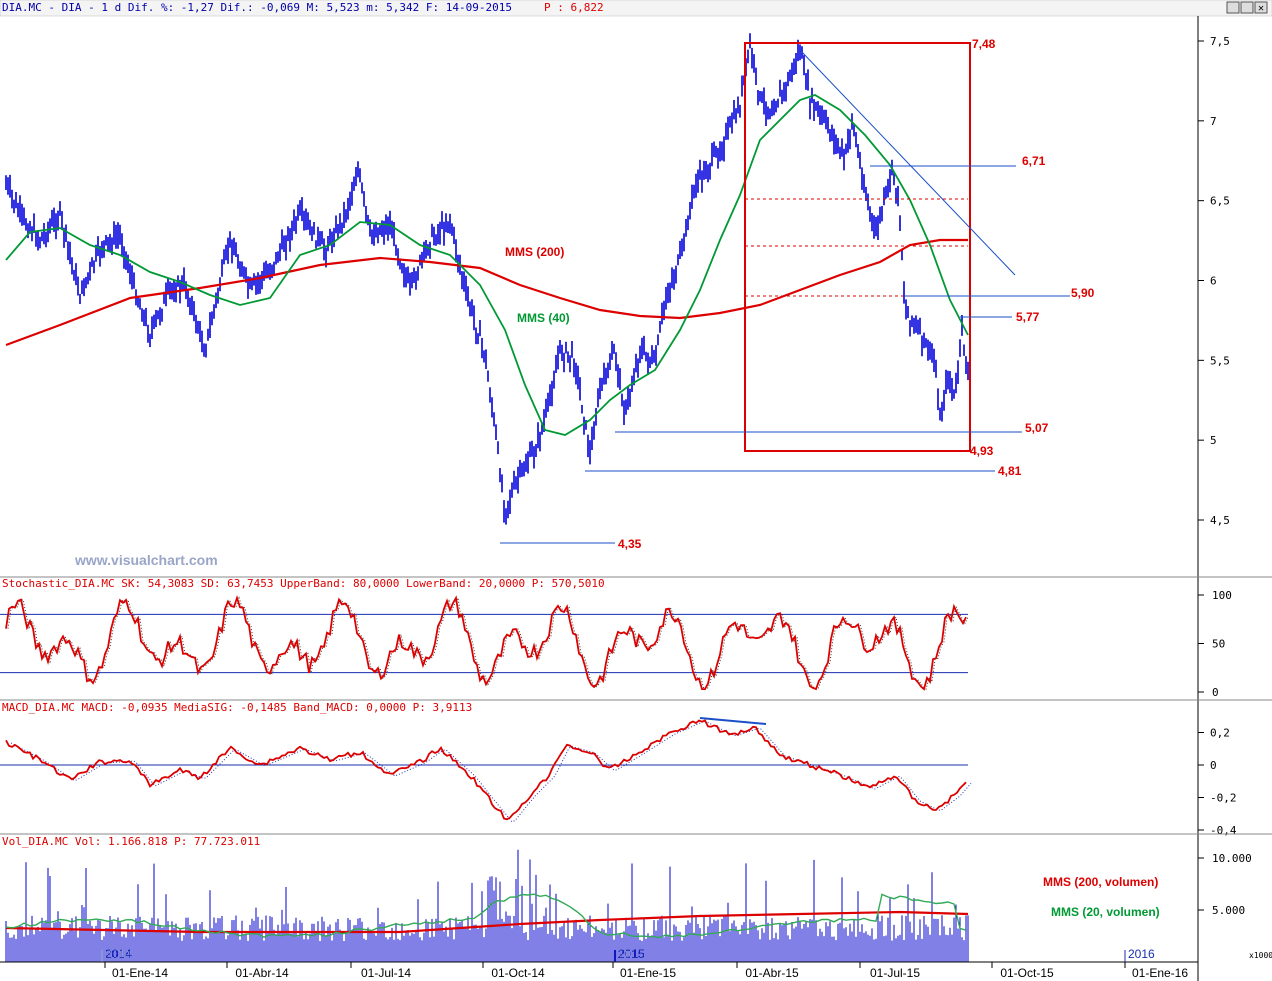 Image resolution: width=1272 pixels, height=981 pixels. I want to click on price-tick-label: 6,5, so click(1220, 201).